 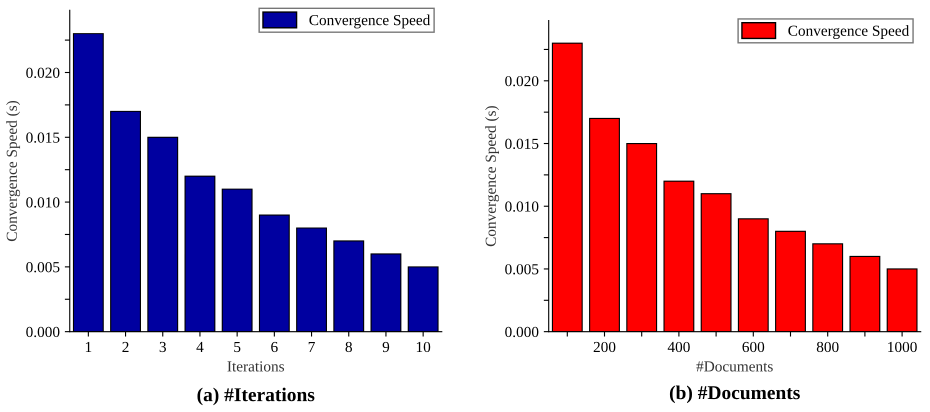 What do you see at coordinates (255, 366) in the screenshot?
I see `x-axis-title: Iterations` at bounding box center [255, 366].